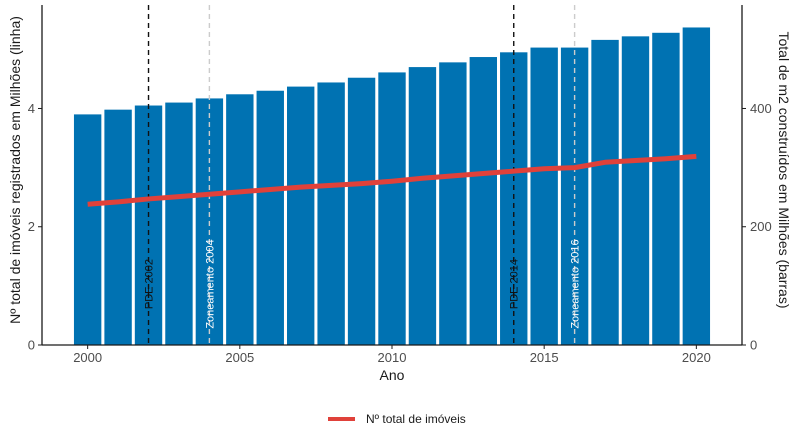  What do you see at coordinates (483, 201) in the screenshot?
I see `bar-2013` at bounding box center [483, 201].